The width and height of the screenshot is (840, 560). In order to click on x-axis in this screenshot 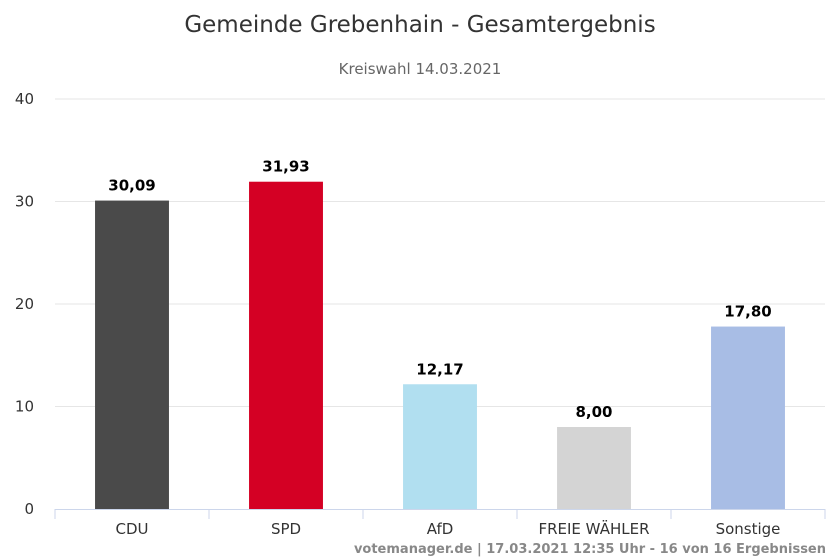, I will do `click(440, 514)`.